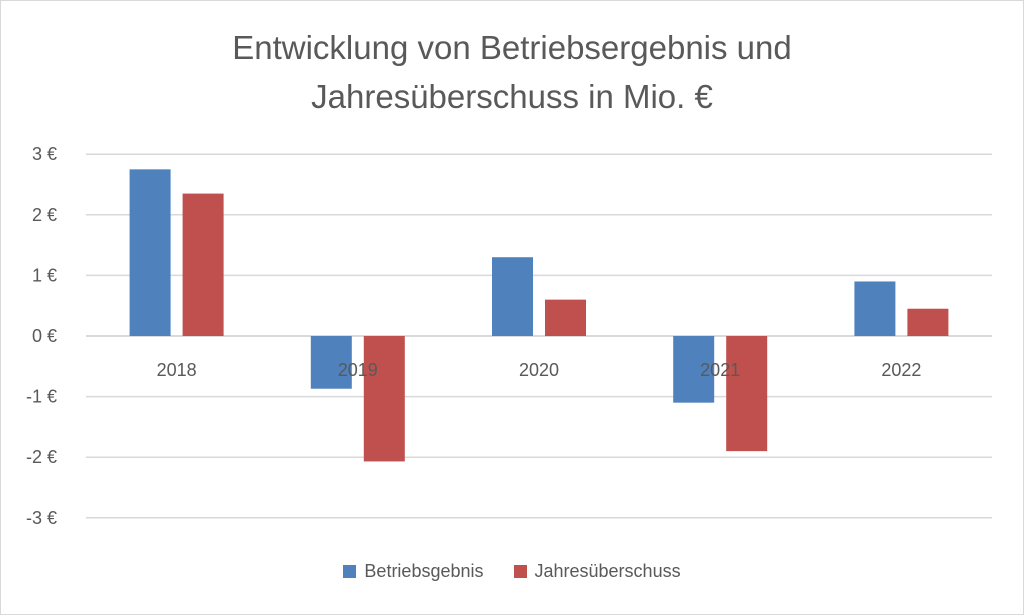  What do you see at coordinates (424, 571) in the screenshot?
I see `legend-label: Betriebsgebnis` at bounding box center [424, 571].